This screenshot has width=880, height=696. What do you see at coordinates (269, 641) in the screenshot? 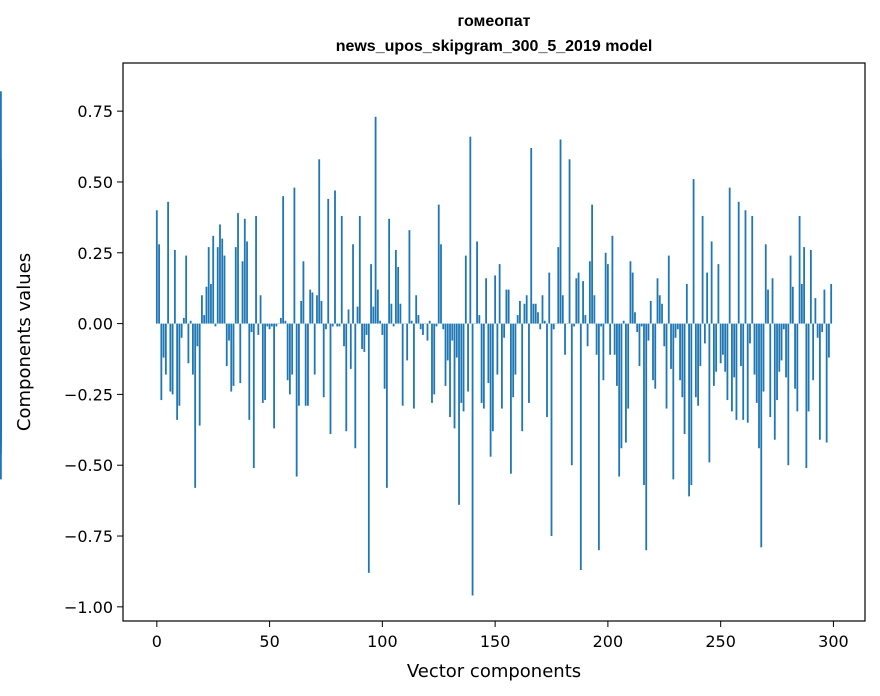
I see `x-tick-label: 50` at bounding box center [269, 641].